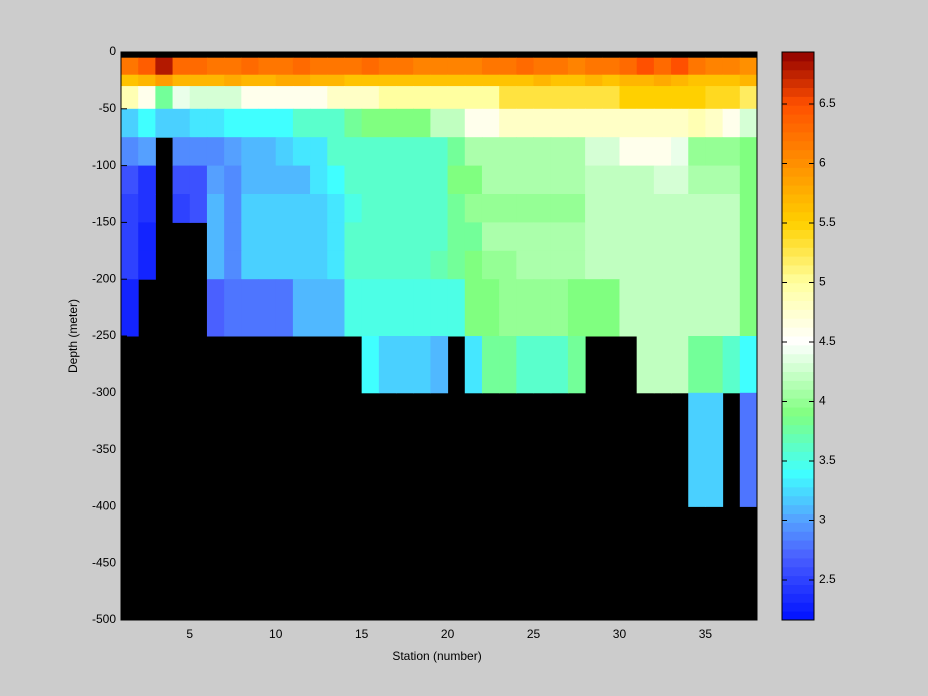 The width and height of the screenshot is (928, 696). What do you see at coordinates (104, 335) in the screenshot?
I see `y-tick-label: -250` at bounding box center [104, 335].